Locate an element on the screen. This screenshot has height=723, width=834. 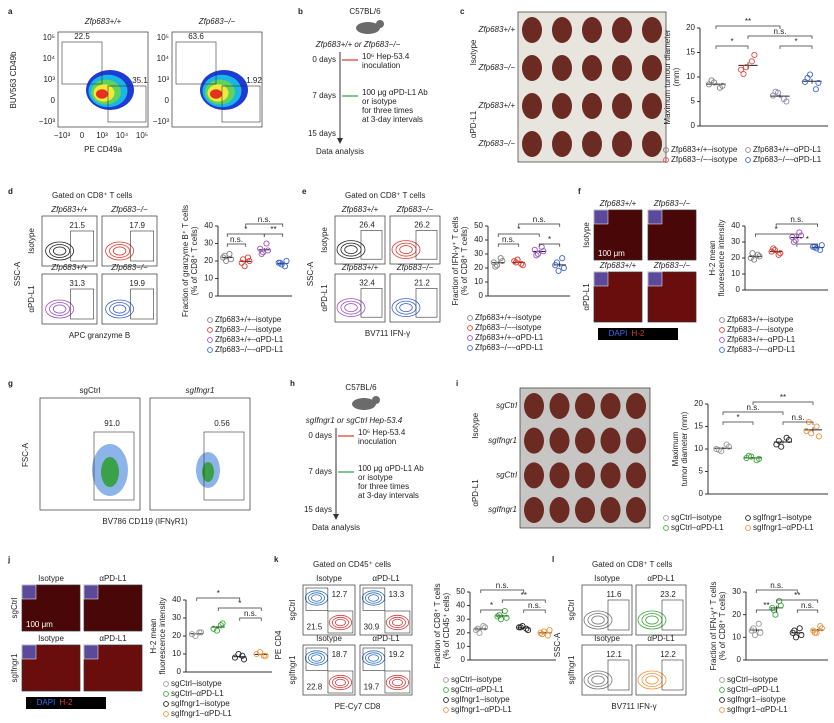
sig-label: ** is located at coordinates (766, 605).